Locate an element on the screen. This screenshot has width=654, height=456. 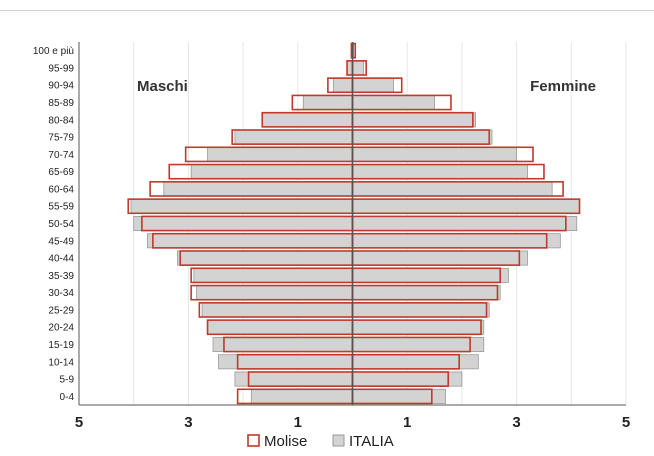
maschi-label: Maschi is located at coordinates (162, 86).